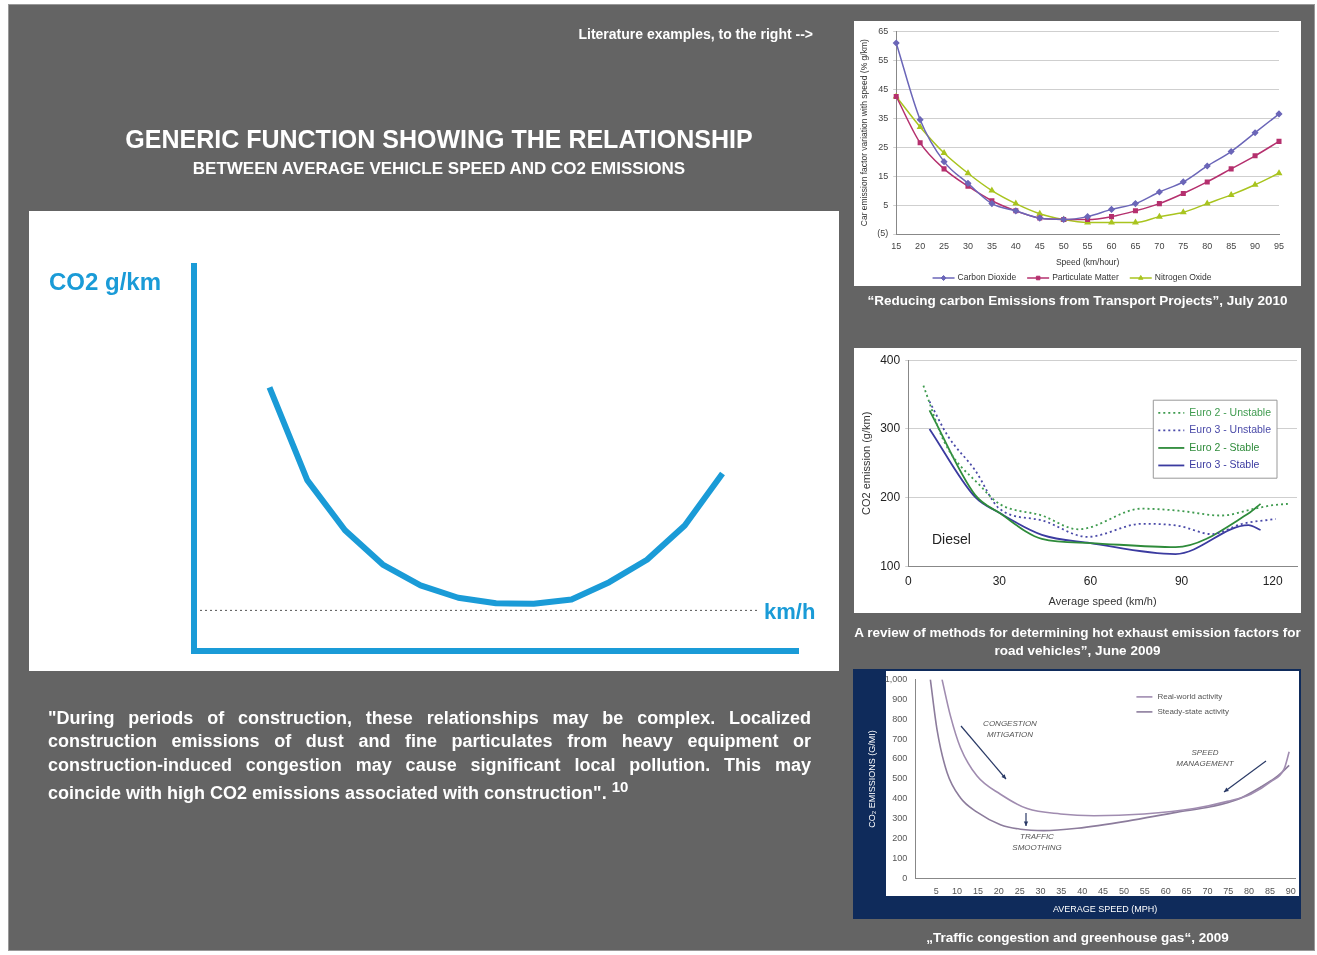  I want to click on chart-subtitle: BETWEEN AVERAGE VEHICLE SPEED AND CO2 EMISSIONS, so click(439, 169).